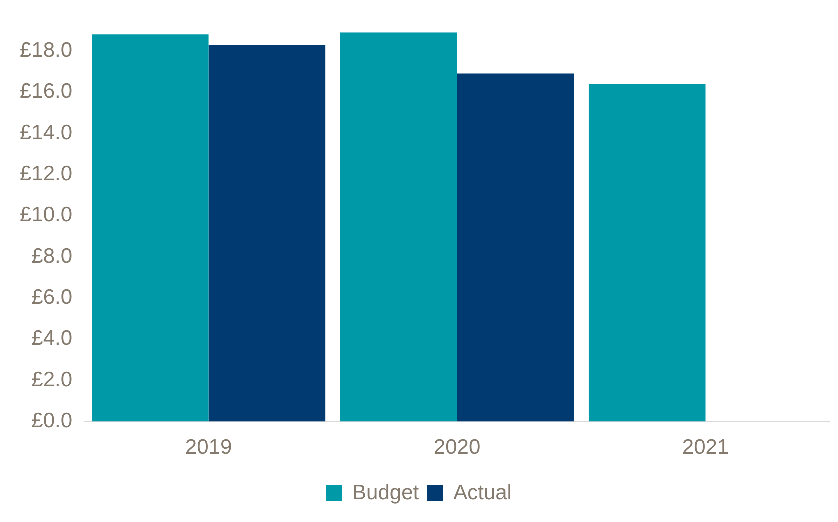 This screenshot has height=522, width=838. What do you see at coordinates (52, 298) in the screenshot?
I see `y-tick-label: £6.0` at bounding box center [52, 298].